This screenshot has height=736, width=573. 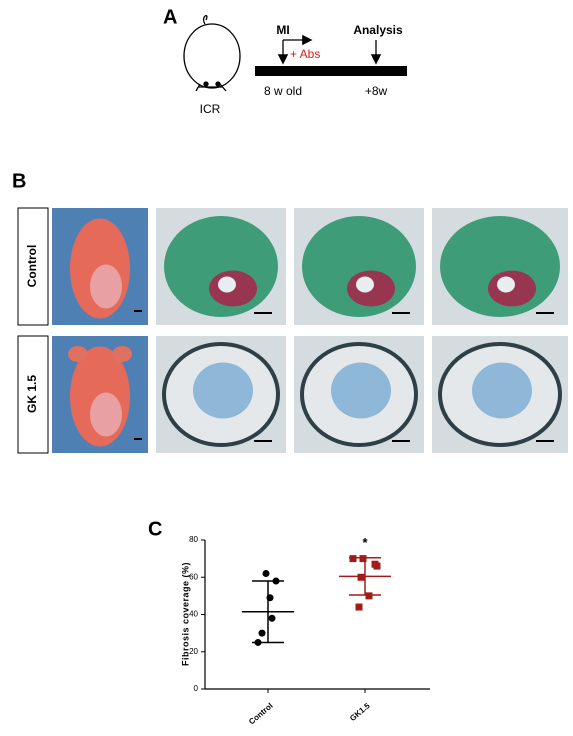 What do you see at coordinates (193, 651) in the screenshot?
I see `y-tick-label: 20` at bounding box center [193, 651].